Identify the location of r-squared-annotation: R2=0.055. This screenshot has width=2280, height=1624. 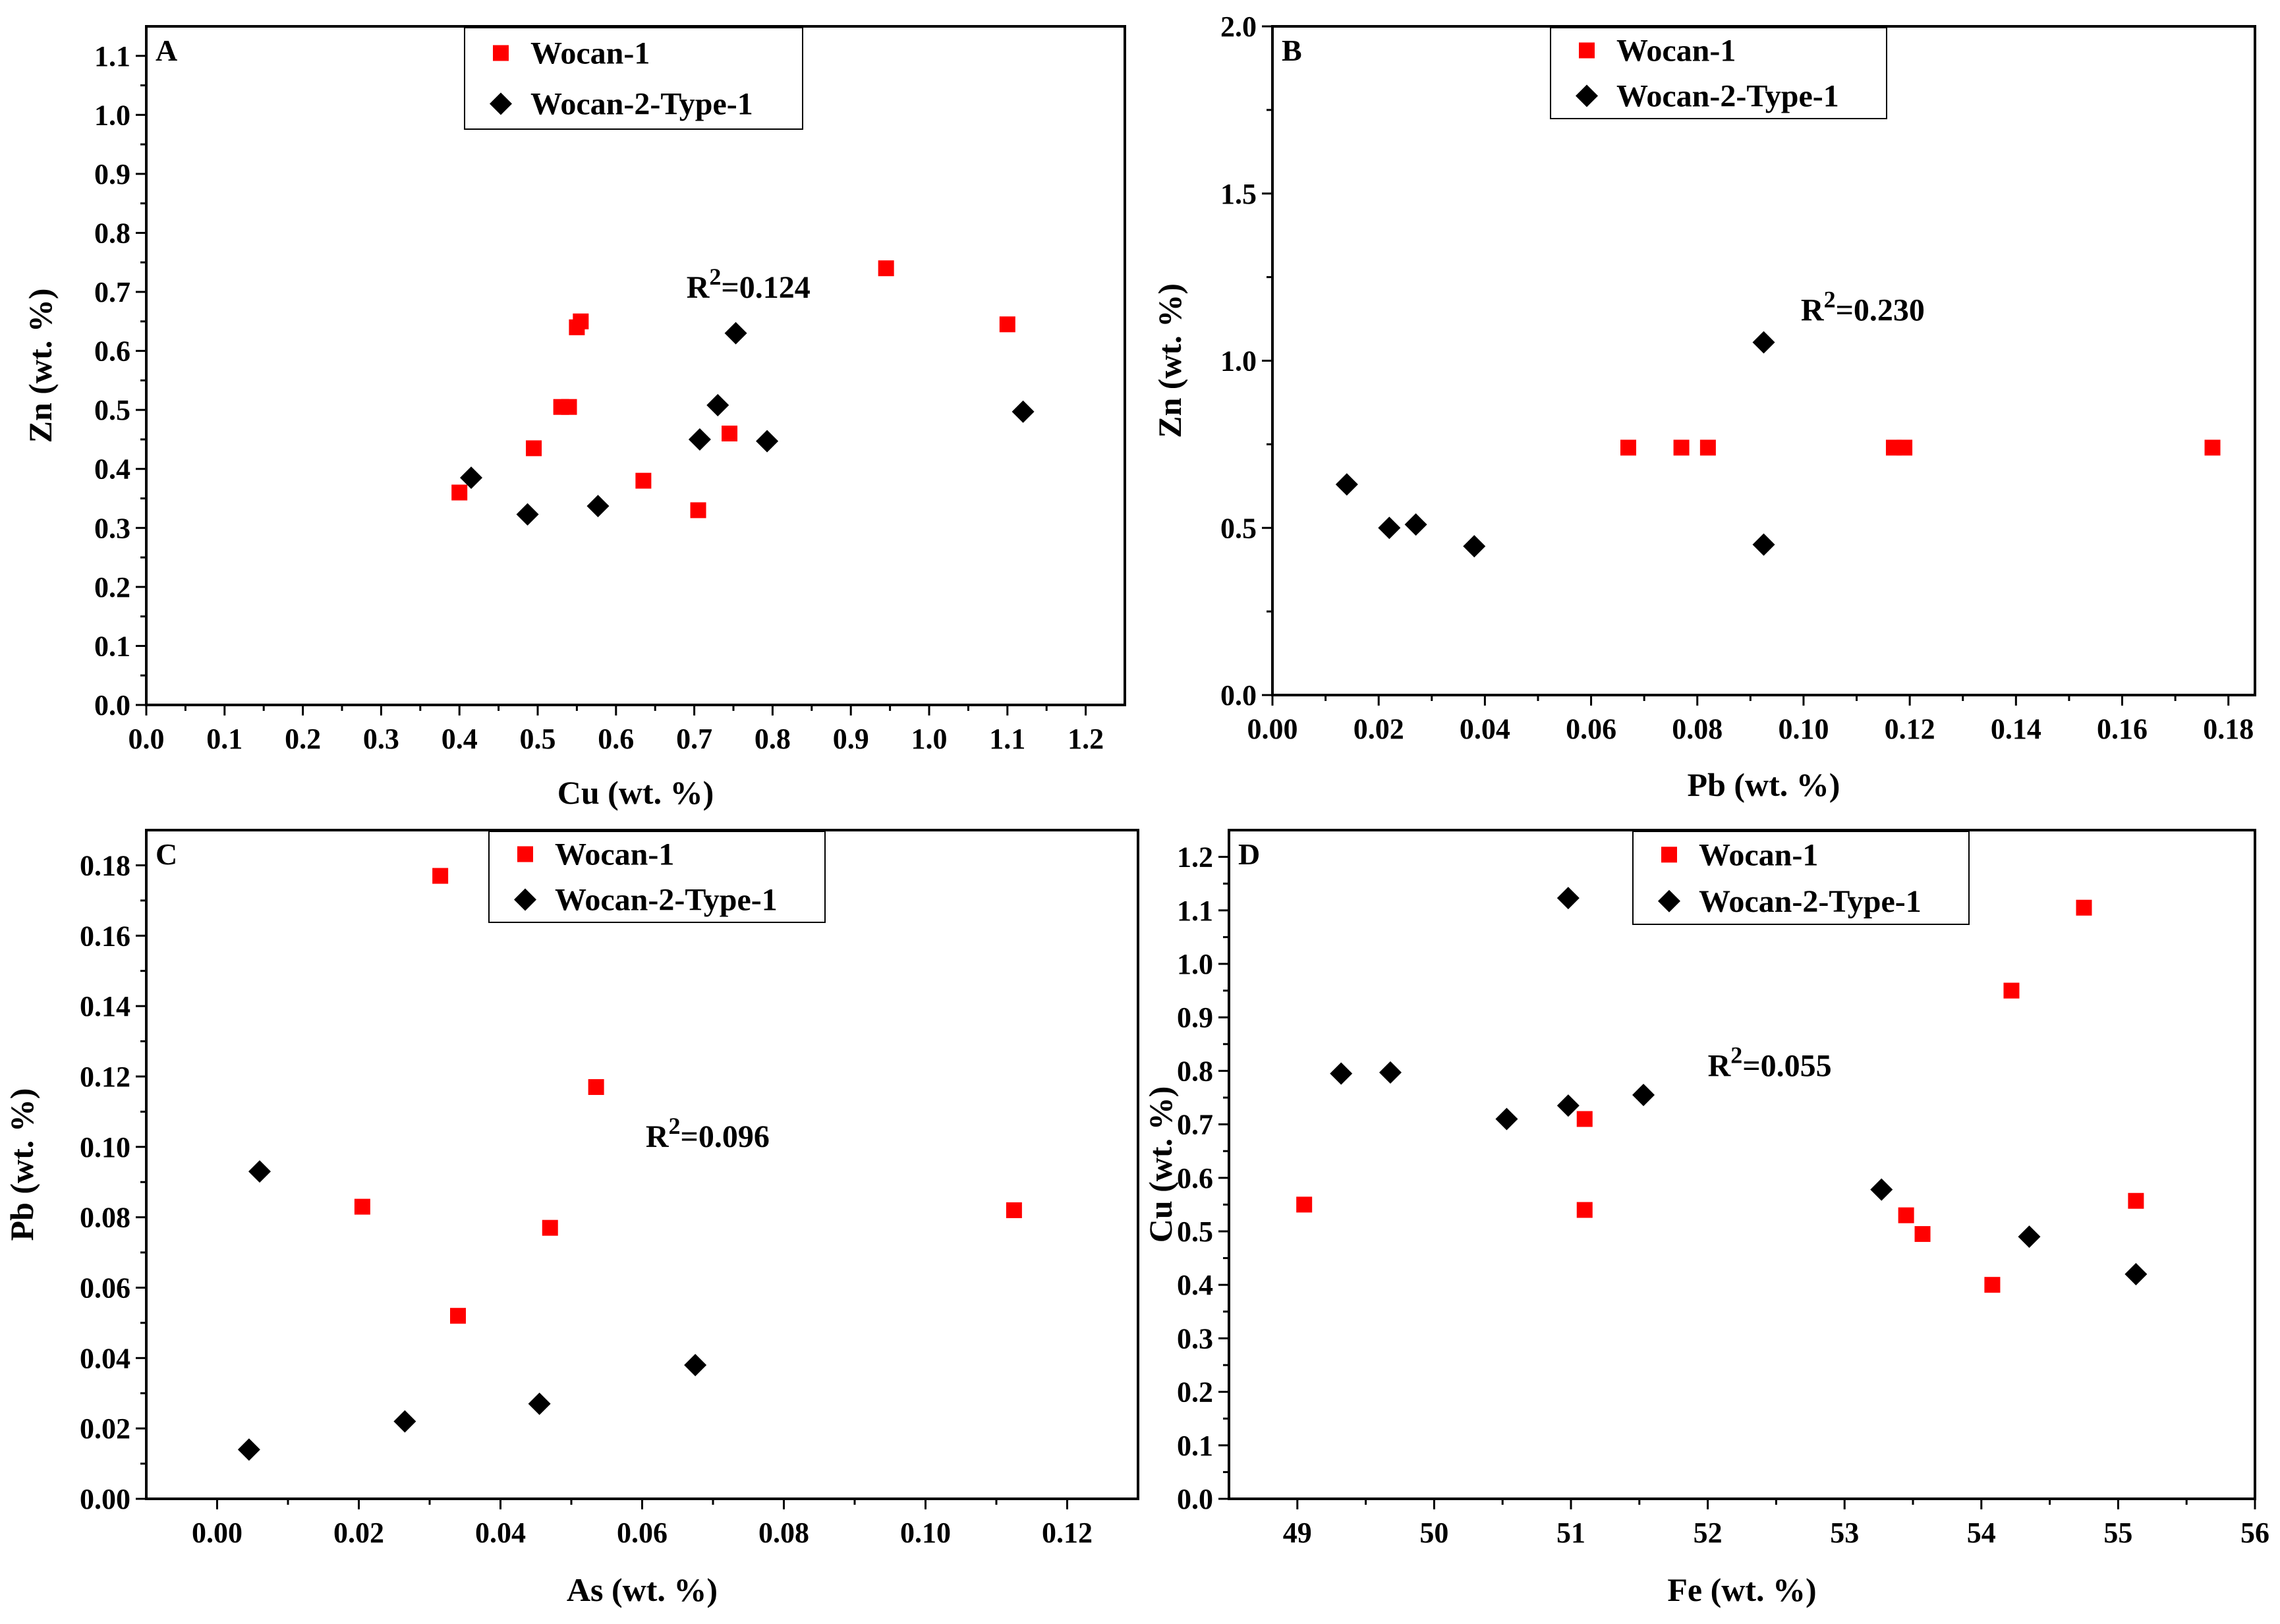
(1770, 1063).